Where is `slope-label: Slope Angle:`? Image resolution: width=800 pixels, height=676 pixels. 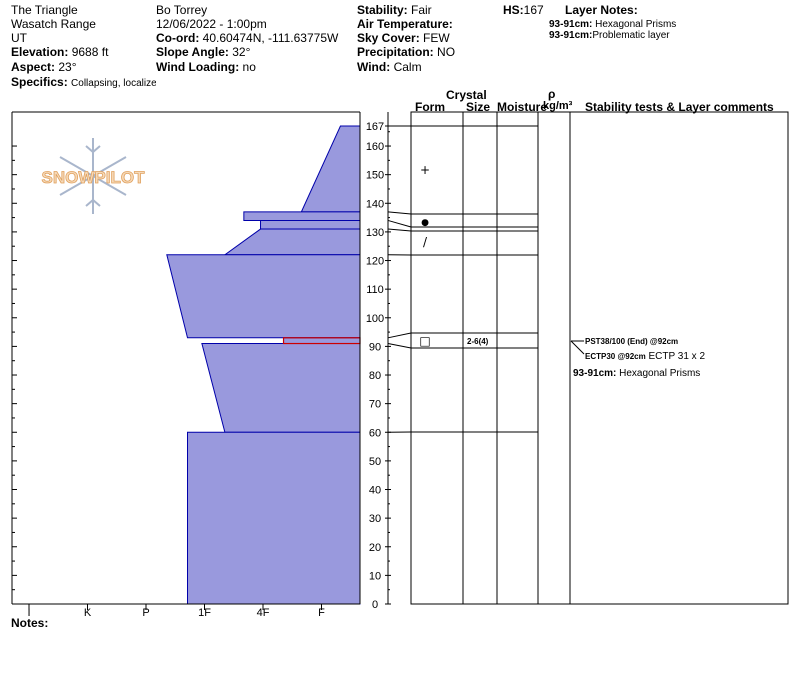
slope-label: Slope Angle: is located at coordinates (192, 52).